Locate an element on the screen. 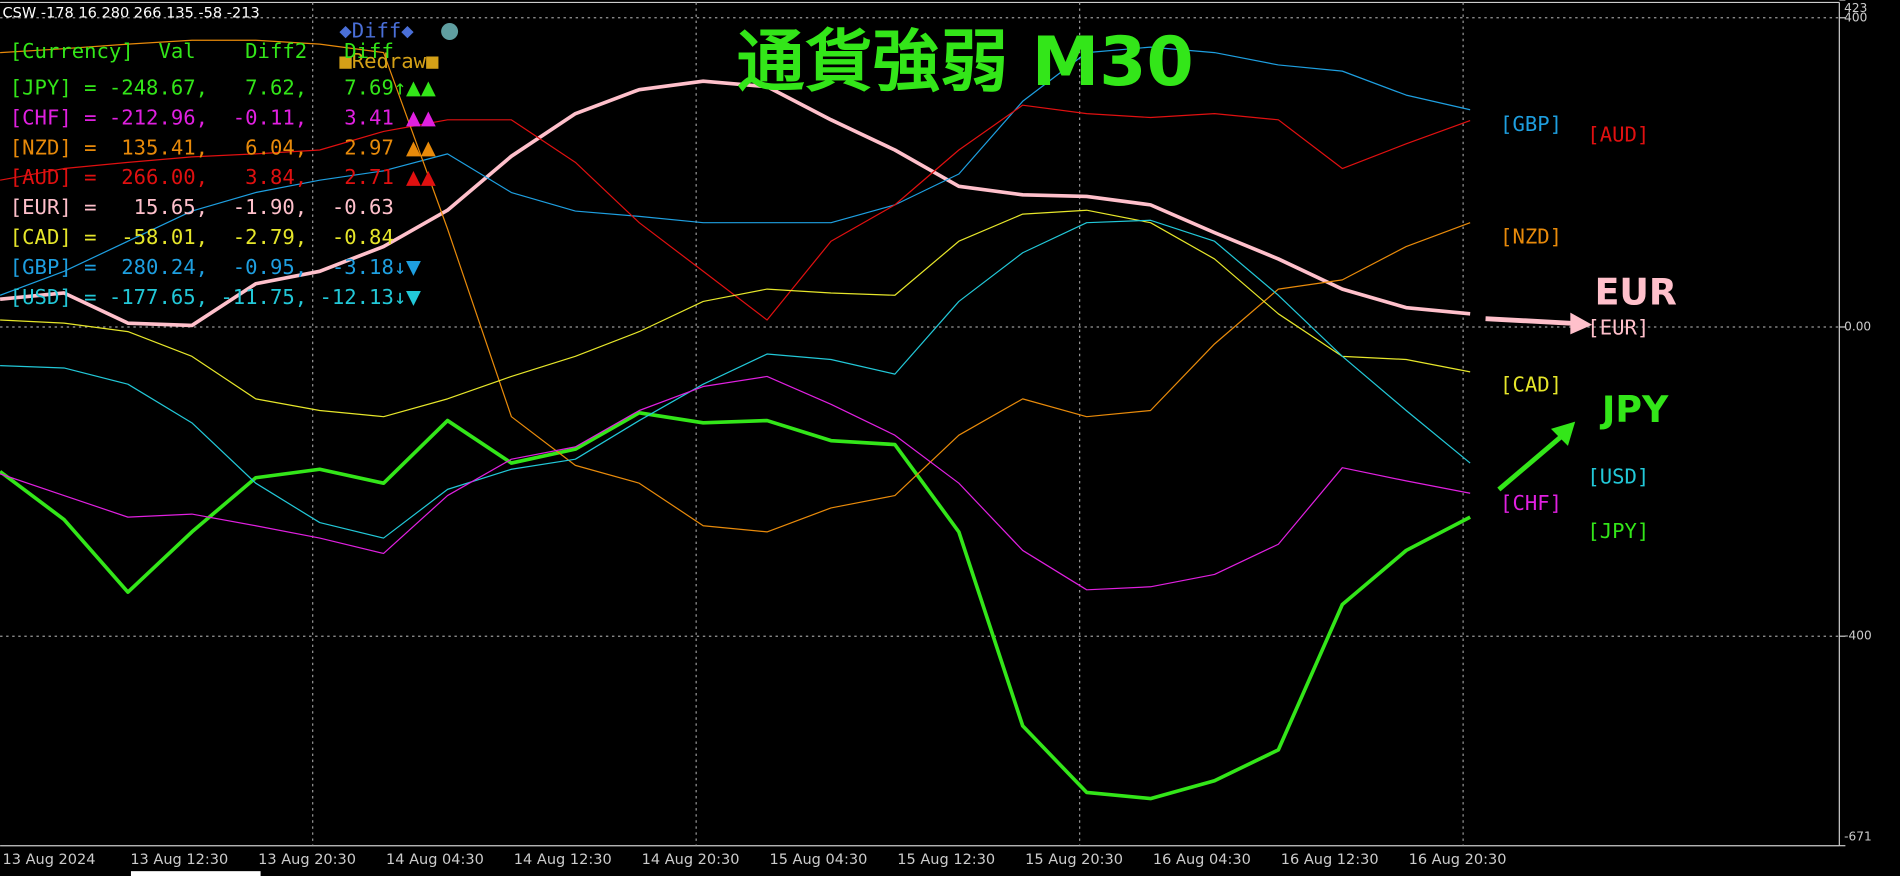 Image resolution: width=1900 pixels, height=876 pixels. panel-row: [GBP] = 280.24, -0.95, -3.18↓ is located at coordinates (208, 267).